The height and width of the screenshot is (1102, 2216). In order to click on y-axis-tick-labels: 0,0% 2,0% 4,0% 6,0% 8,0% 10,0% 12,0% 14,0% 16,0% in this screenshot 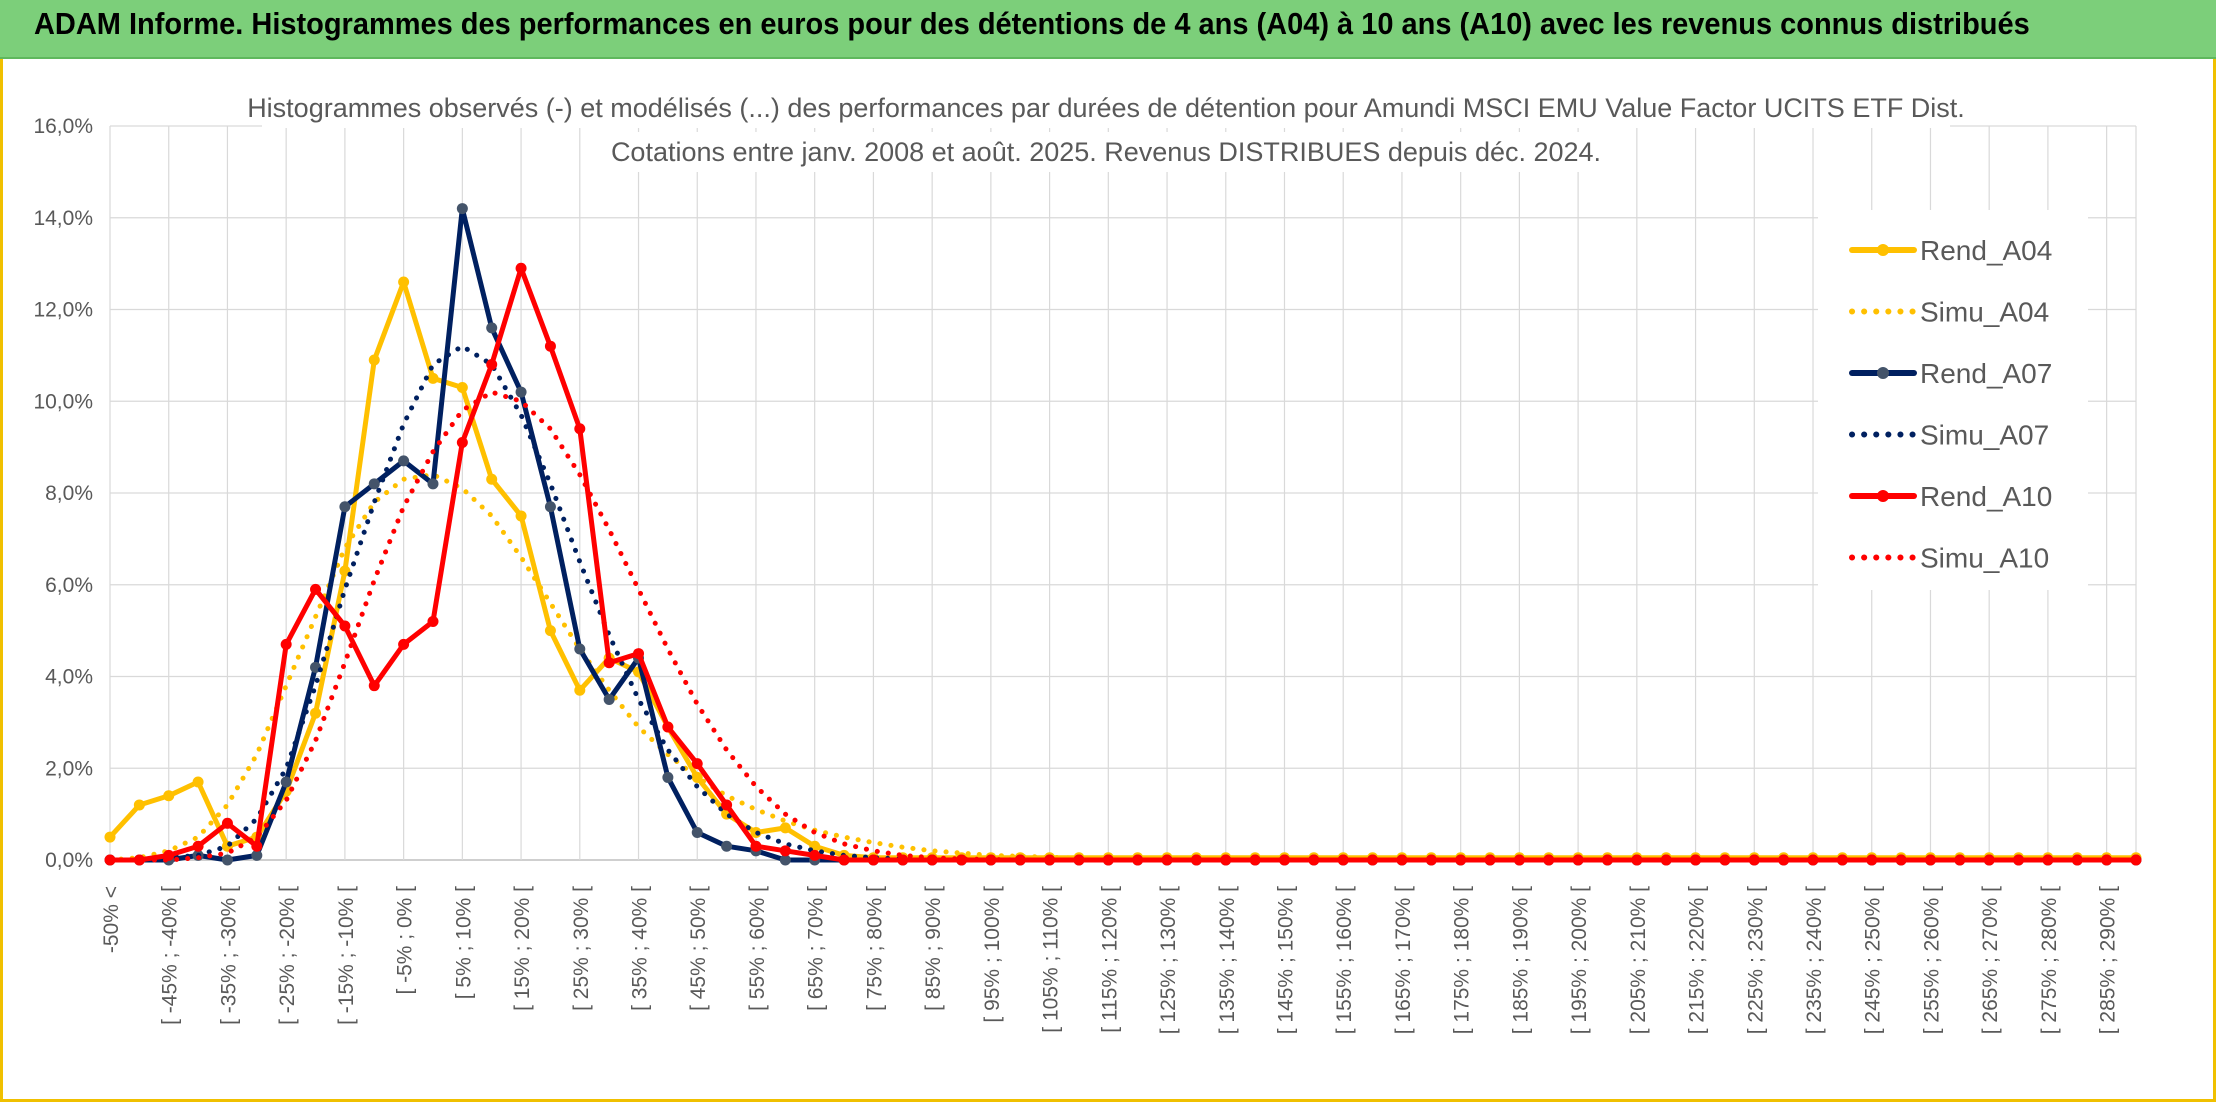, I will do `click(63, 493)`.